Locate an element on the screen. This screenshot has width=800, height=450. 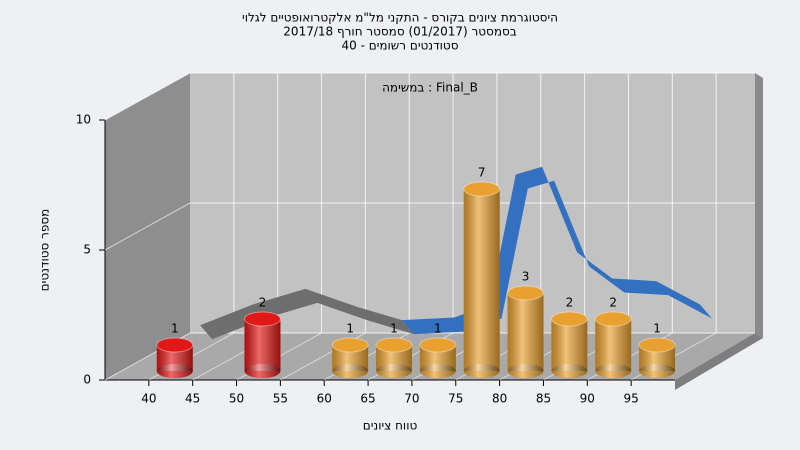
y-axis-label: מספר סטודנטים is located at coordinates (45, 250).